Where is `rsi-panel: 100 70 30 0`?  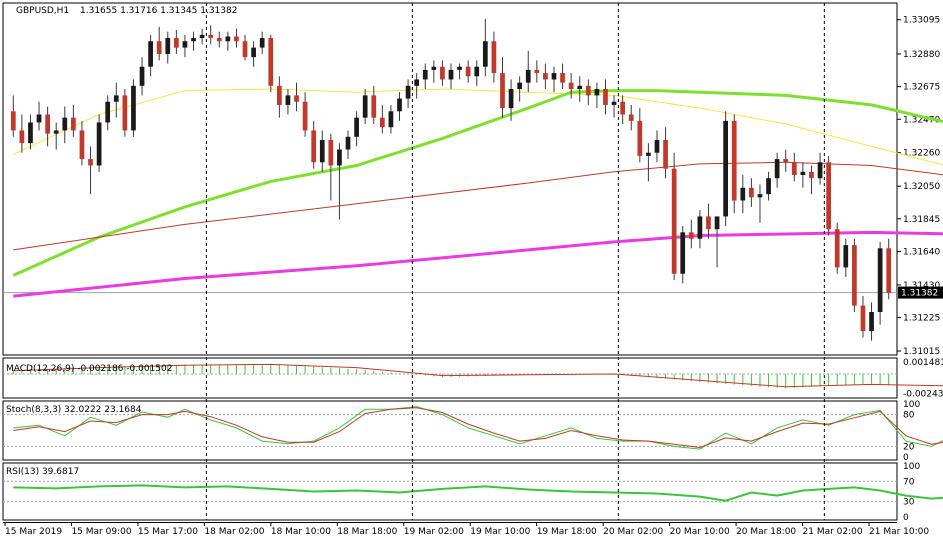
rsi-panel: 100 70 30 0 is located at coordinates (472, 492).